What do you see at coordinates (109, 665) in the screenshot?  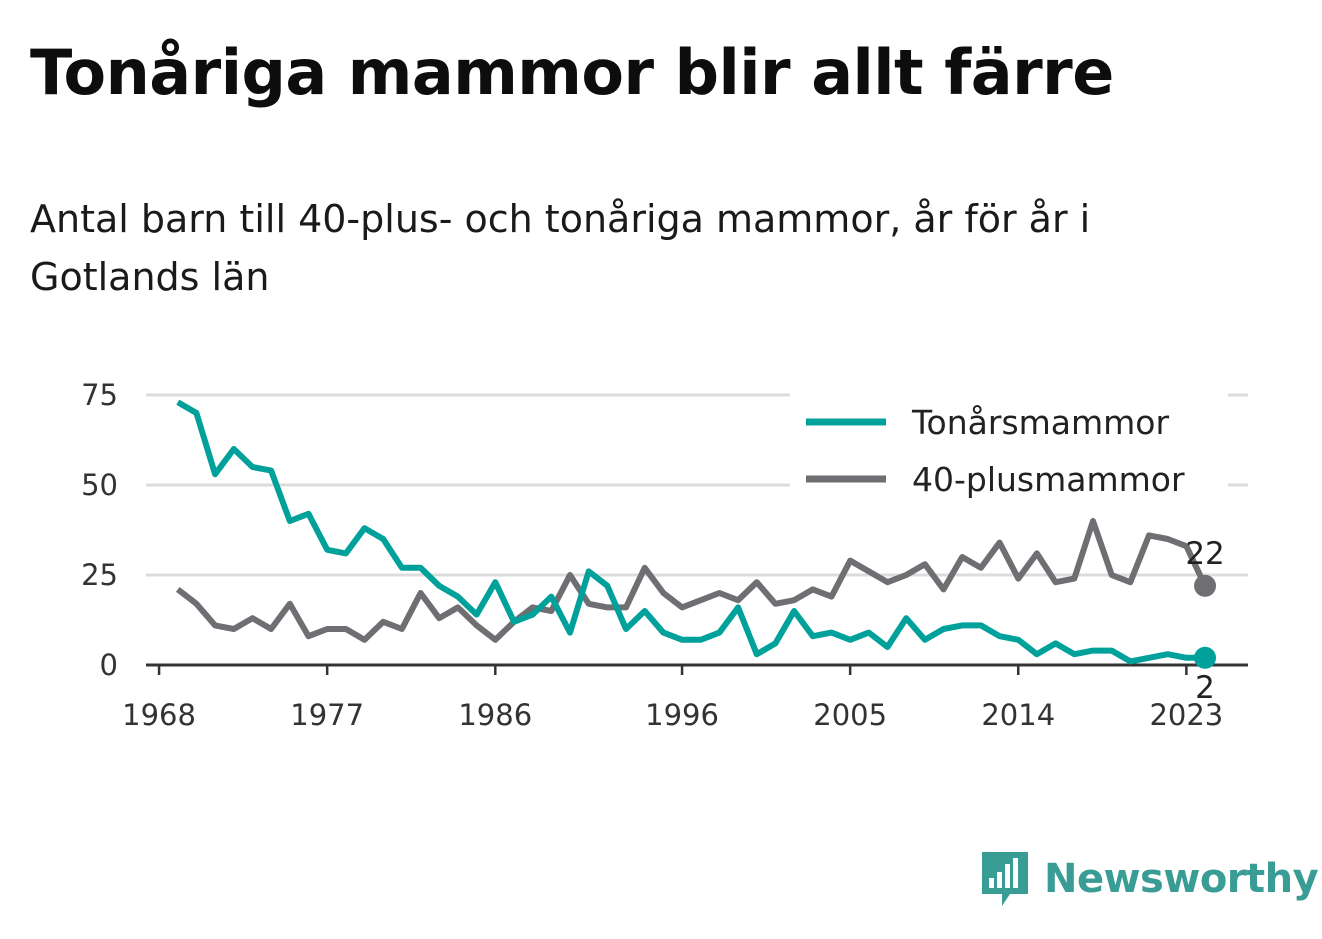 I see `y-tick-label: 0` at bounding box center [109, 665].